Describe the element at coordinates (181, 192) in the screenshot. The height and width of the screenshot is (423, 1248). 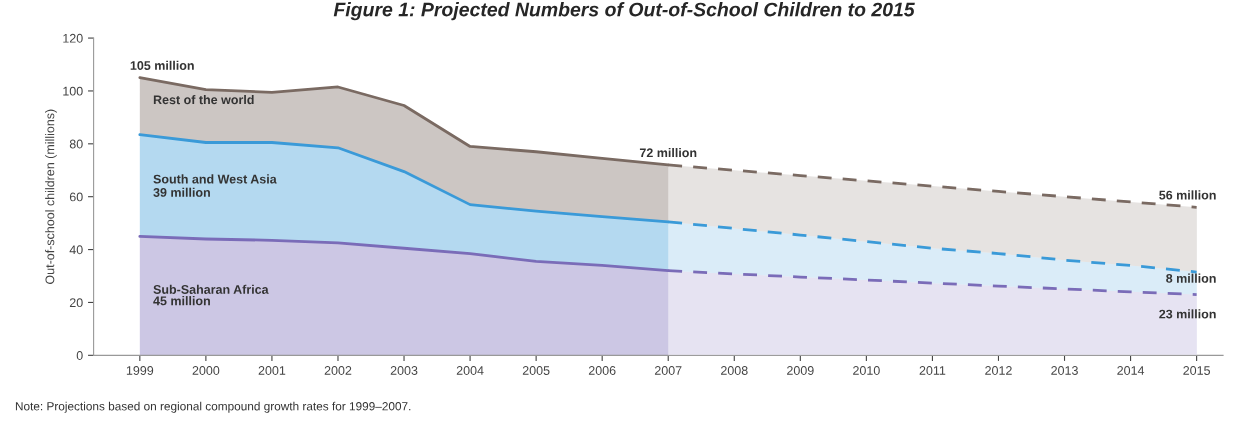
I see `annotation: 39 million` at that location.